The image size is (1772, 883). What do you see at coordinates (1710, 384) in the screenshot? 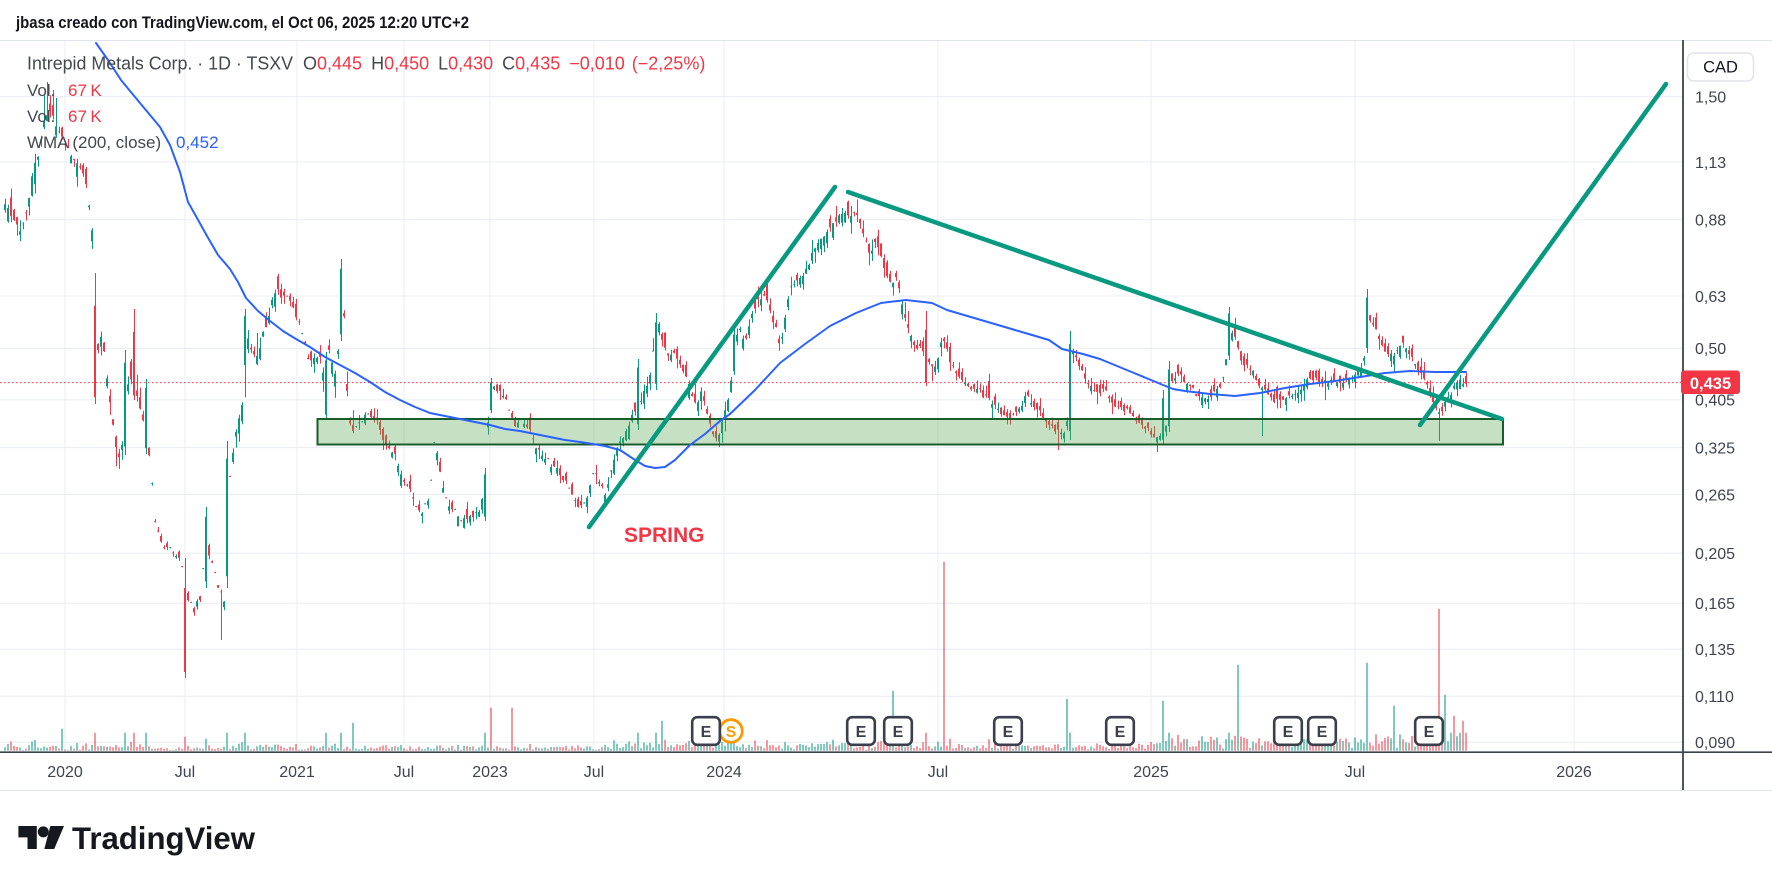
I see `svg-text: 0,435` at bounding box center [1710, 384].